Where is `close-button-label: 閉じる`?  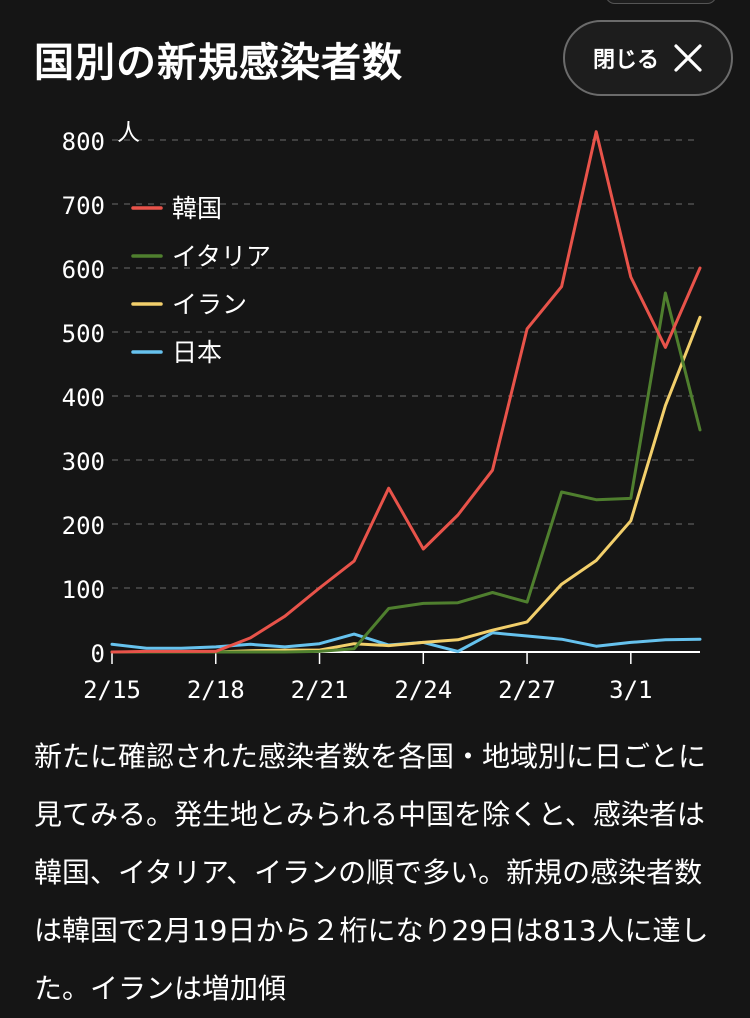 close-button-label: 閉じる is located at coordinates (625, 60).